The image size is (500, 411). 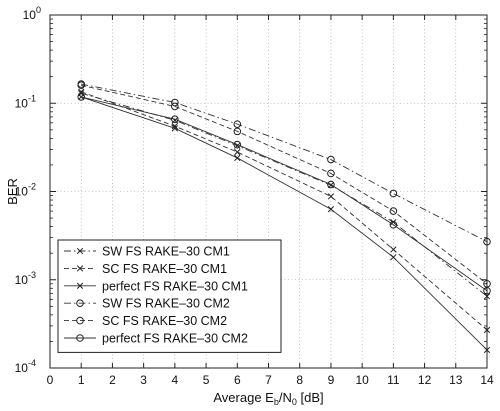 What do you see at coordinates (32, 13) in the screenshot?
I see `y-tick-label: 10⁰` at bounding box center [32, 13].